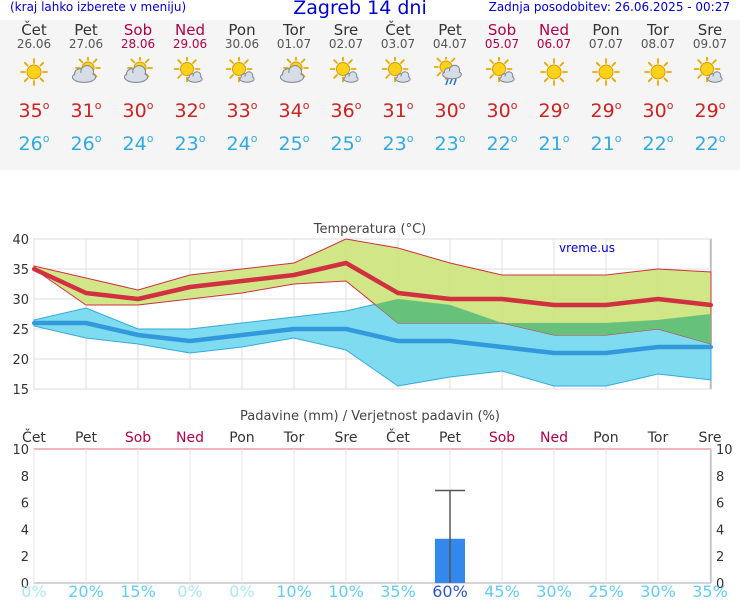 The width and height of the screenshot is (740, 600). Describe the element at coordinates (82, 144) in the screenshot. I see `temp-min-value: 26` at that location.